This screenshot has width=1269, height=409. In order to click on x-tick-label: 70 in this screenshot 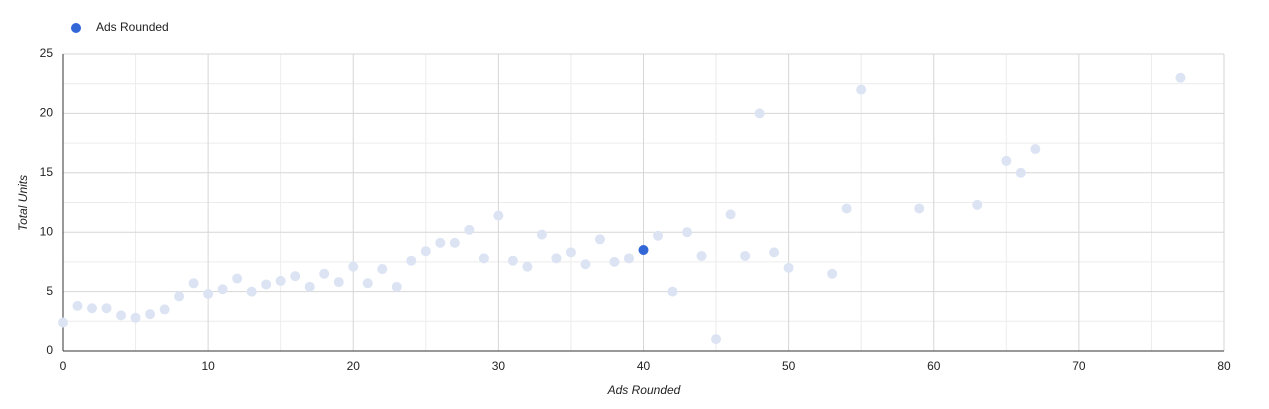, I will do `click(1079, 366)`.